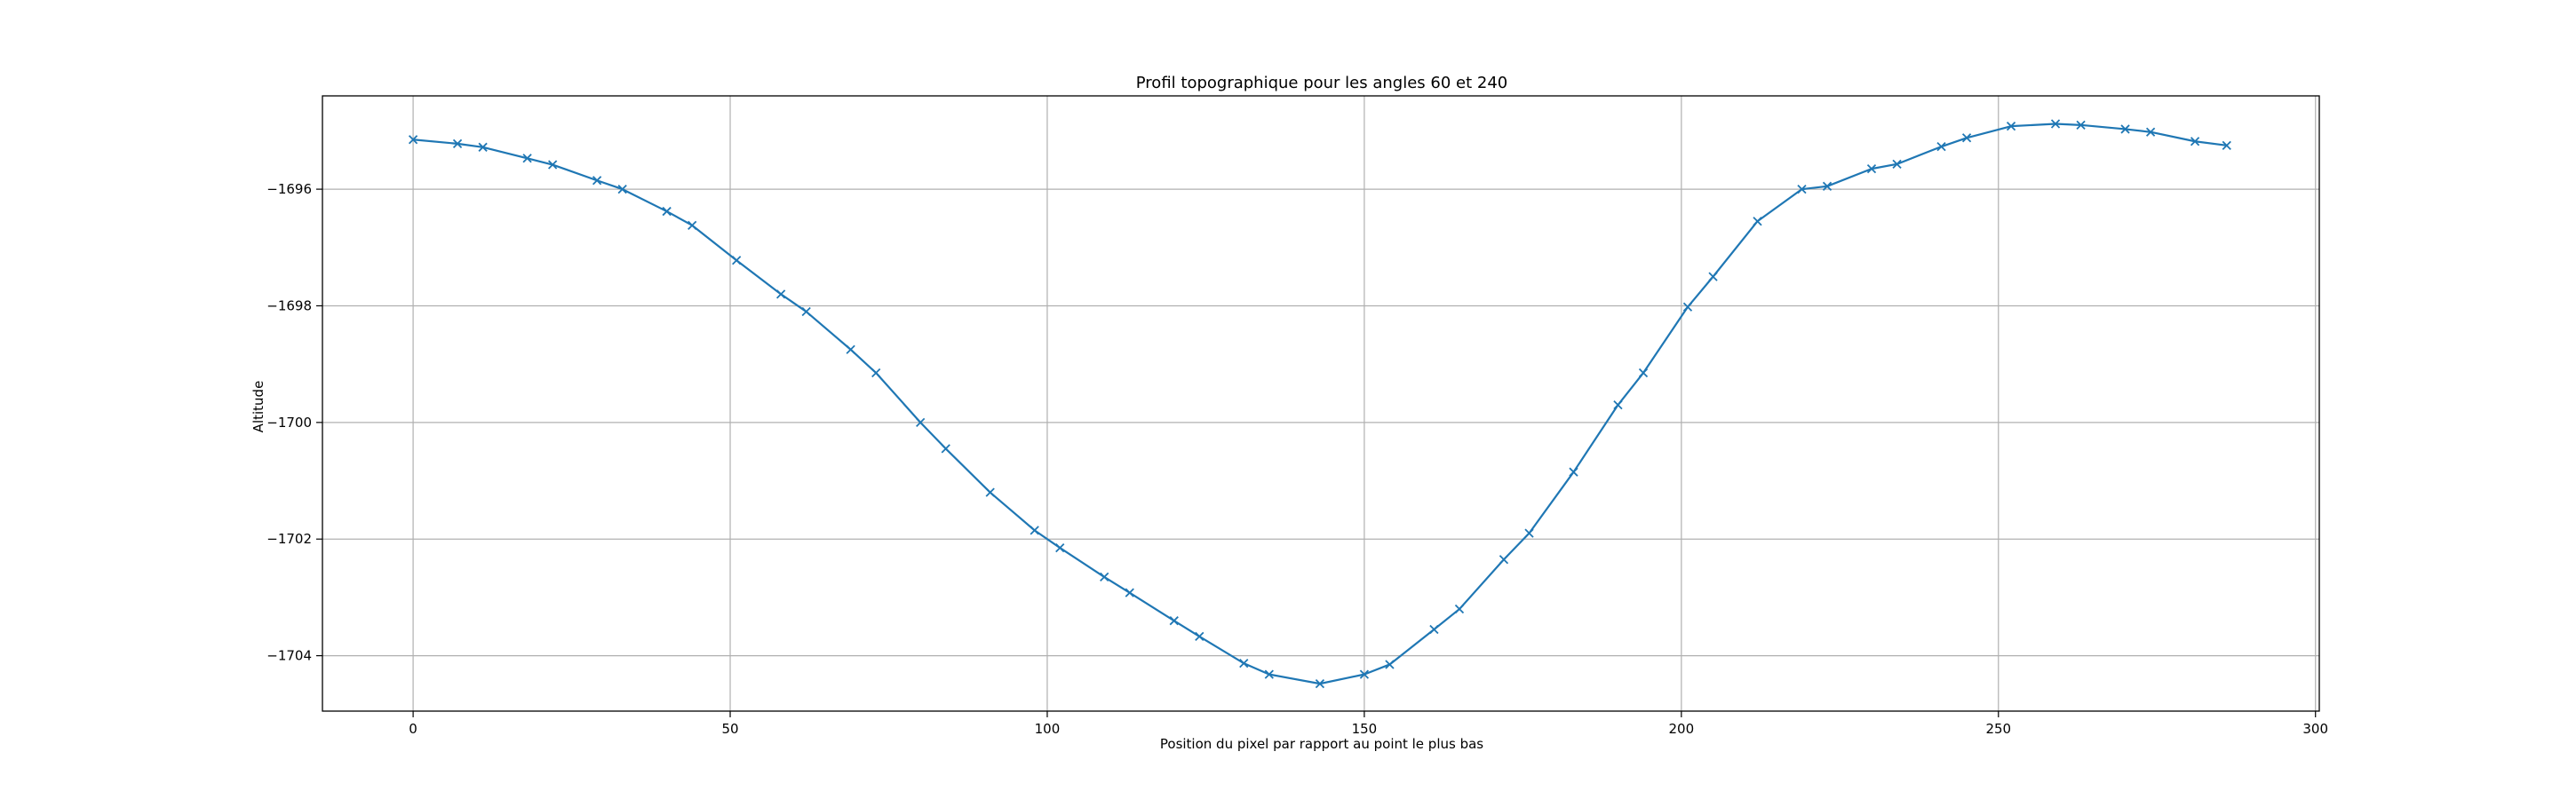 The image size is (2576, 799). What do you see at coordinates (1048, 729) in the screenshot?
I see `x-tick-label: 100` at bounding box center [1048, 729].